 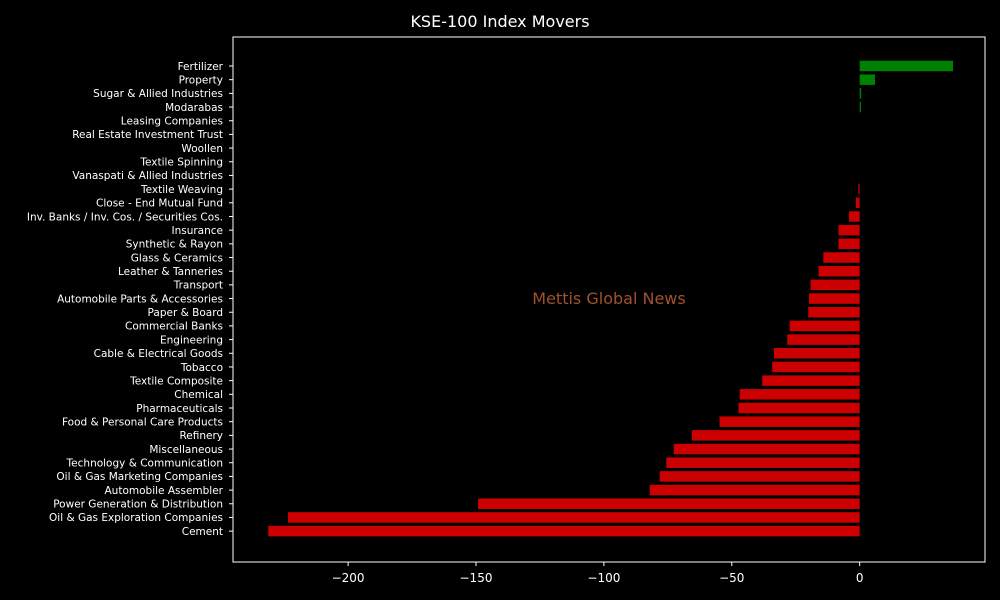 What do you see at coordinates (181, 190) in the screenshot?
I see `category-label: Textile Weaving` at bounding box center [181, 190].